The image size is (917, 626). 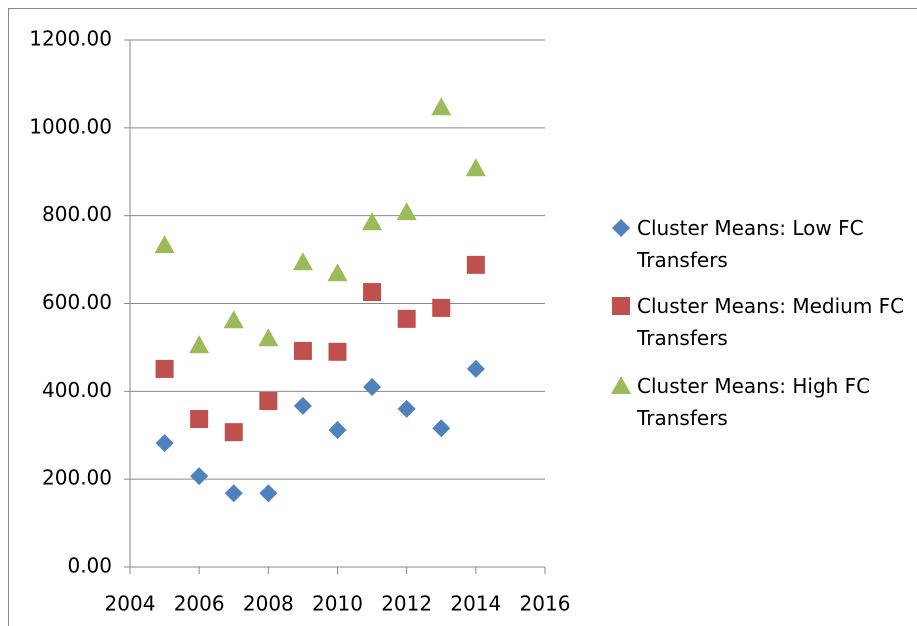 I want to click on legend-label: Cluster Means: High FC Transfers, so click(x=754, y=402).